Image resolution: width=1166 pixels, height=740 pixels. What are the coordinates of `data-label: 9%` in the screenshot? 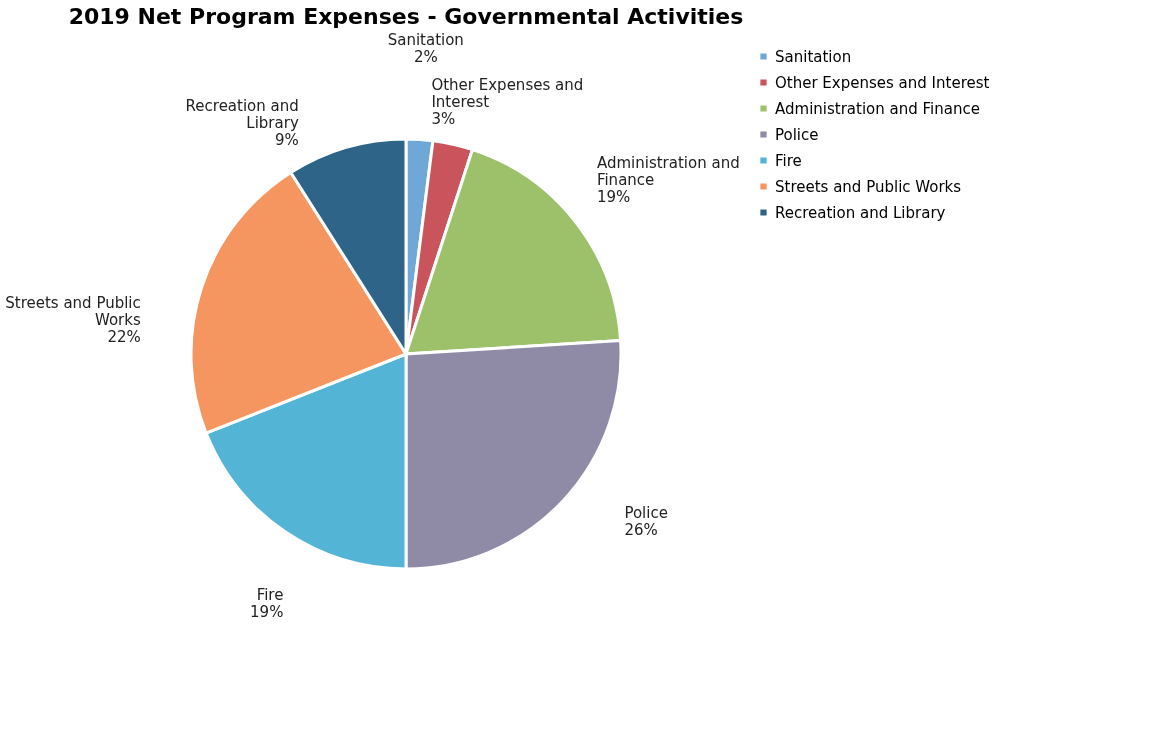 It's located at (286, 140).